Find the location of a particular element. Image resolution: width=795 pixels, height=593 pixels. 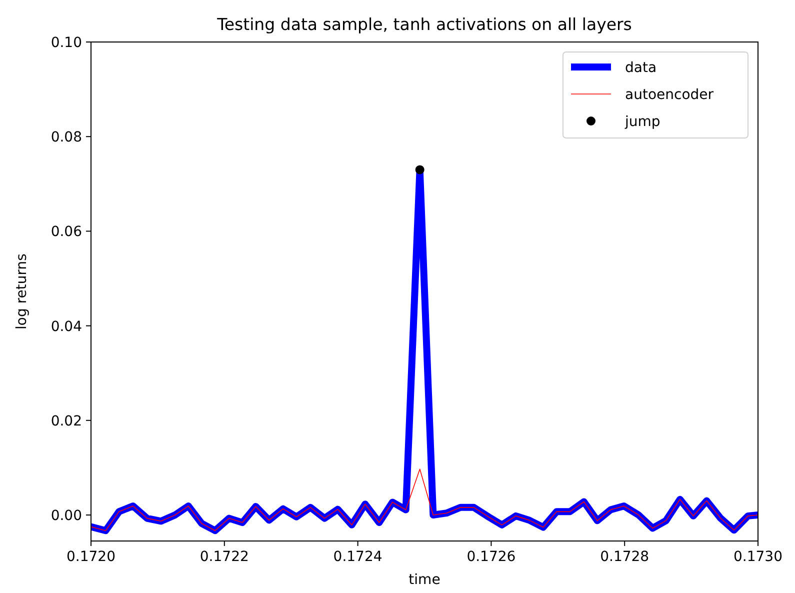

x-tick-label: 0.1720 is located at coordinates (91, 557).